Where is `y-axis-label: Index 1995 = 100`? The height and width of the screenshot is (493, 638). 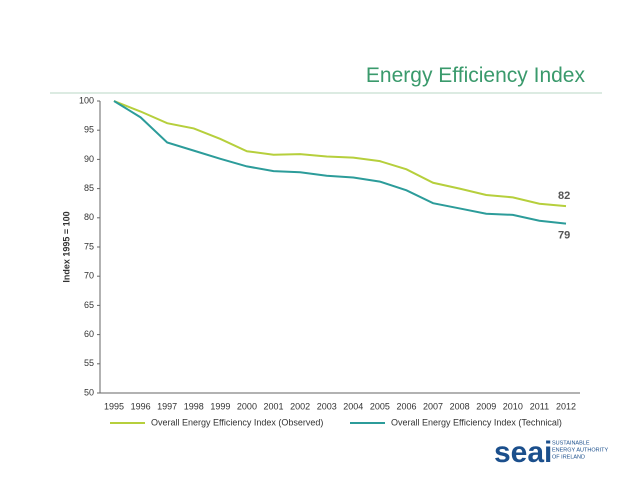
y-axis-label: Index 1995 = 100 is located at coordinates (66, 246).